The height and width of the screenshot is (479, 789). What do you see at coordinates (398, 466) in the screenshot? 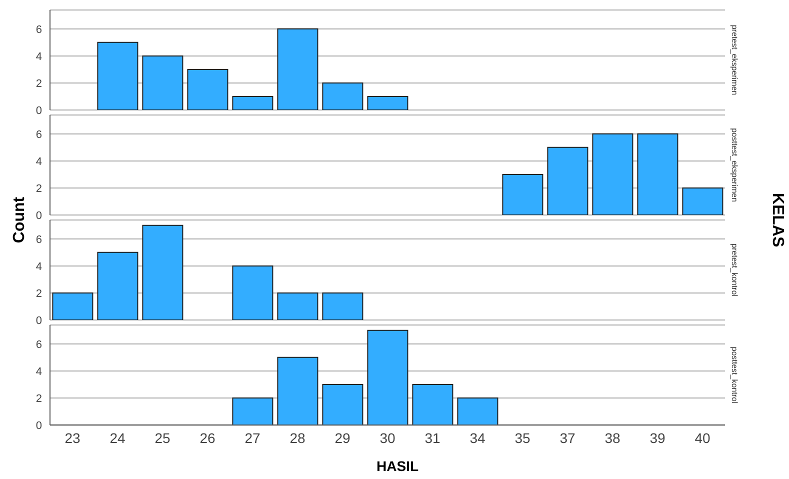
I see `x-axis-title: HASIL` at bounding box center [398, 466].